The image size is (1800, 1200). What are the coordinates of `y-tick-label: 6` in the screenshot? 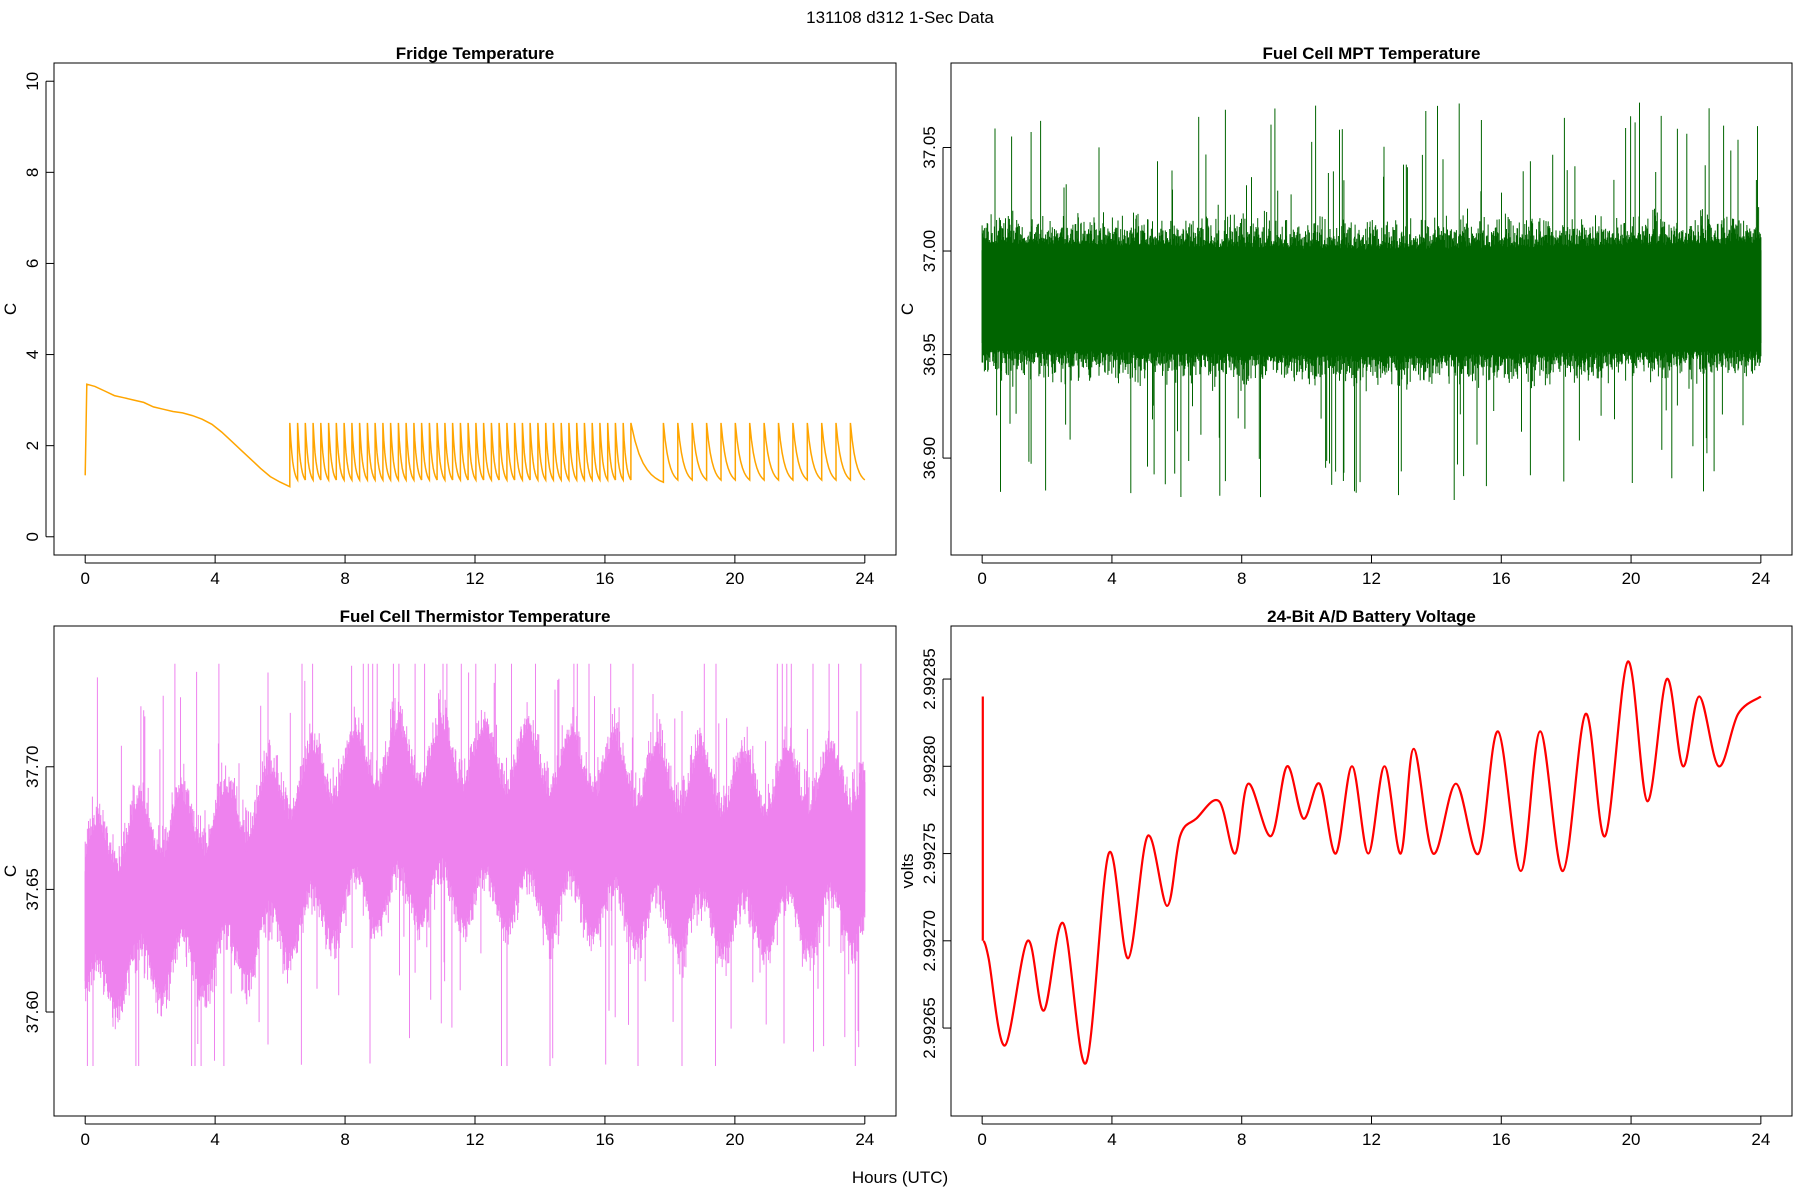 It's located at (32, 263).